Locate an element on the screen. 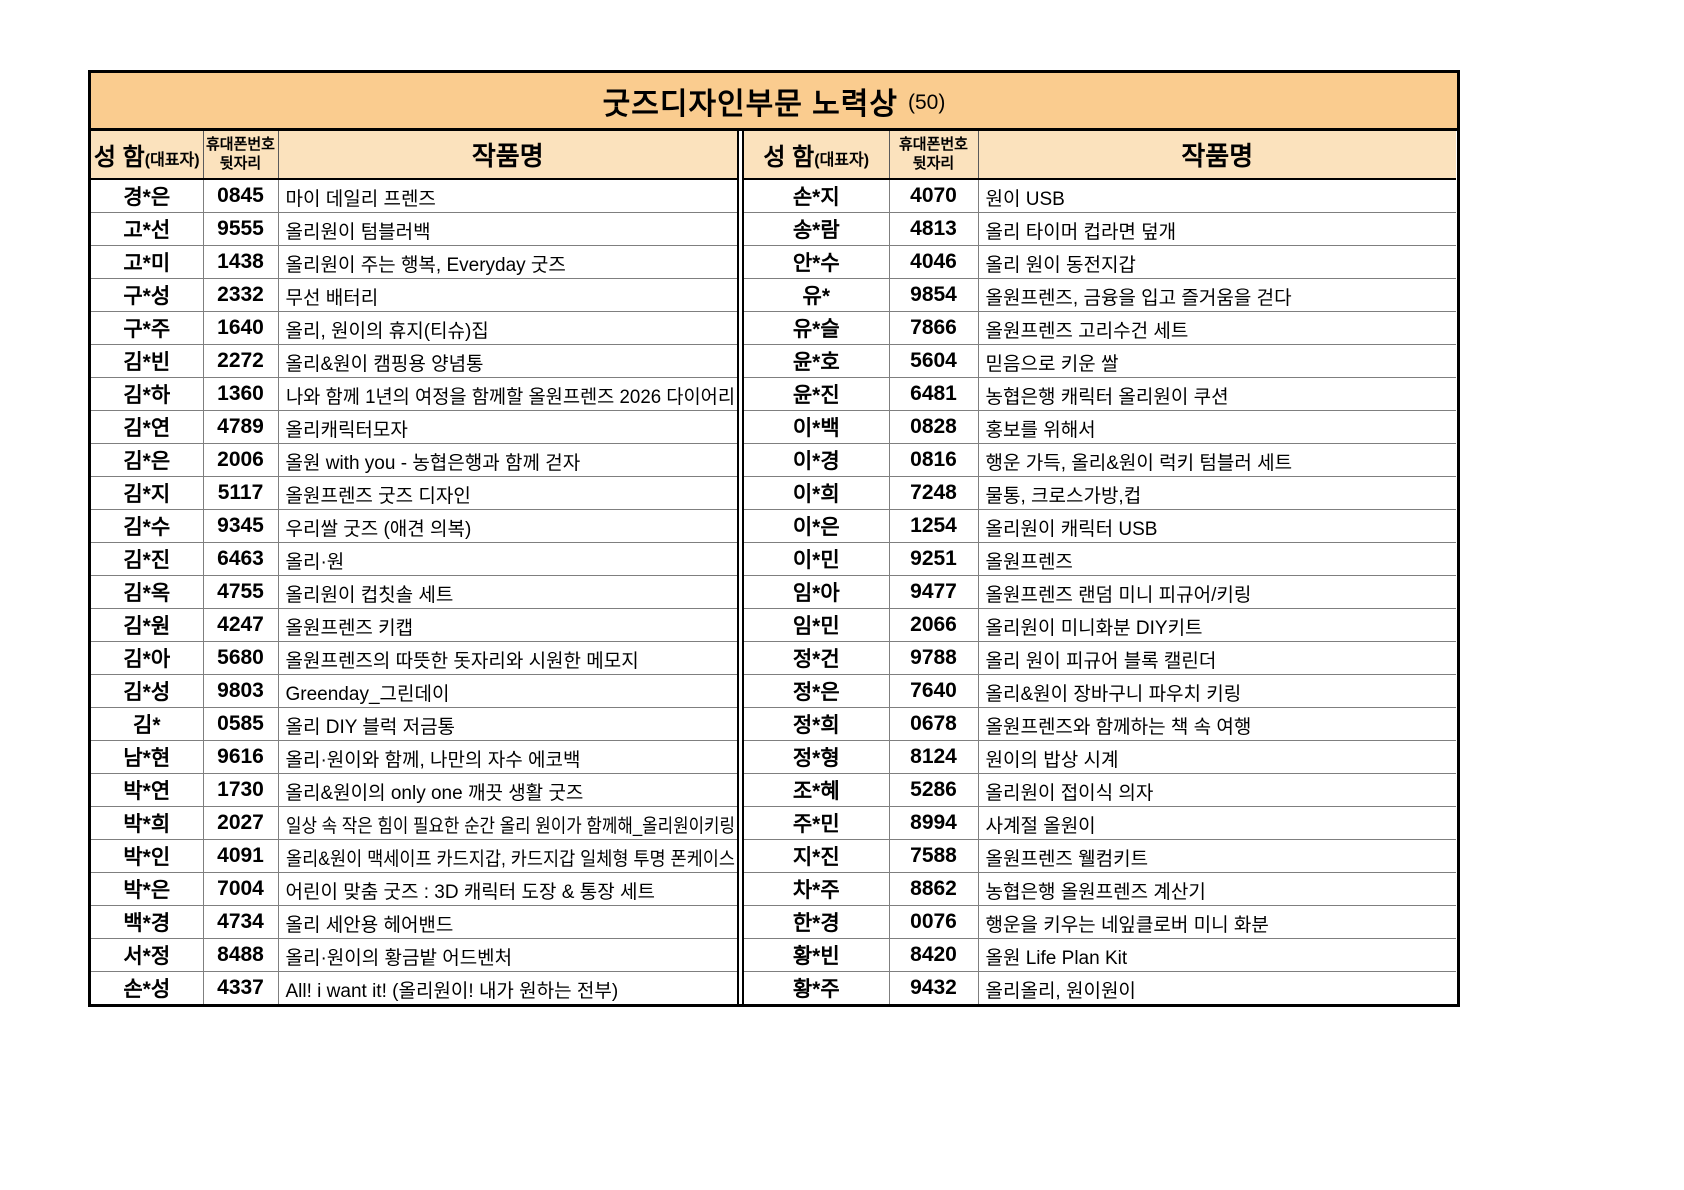 The image size is (1684, 1190). name-cell: 이*은 is located at coordinates (817, 525).